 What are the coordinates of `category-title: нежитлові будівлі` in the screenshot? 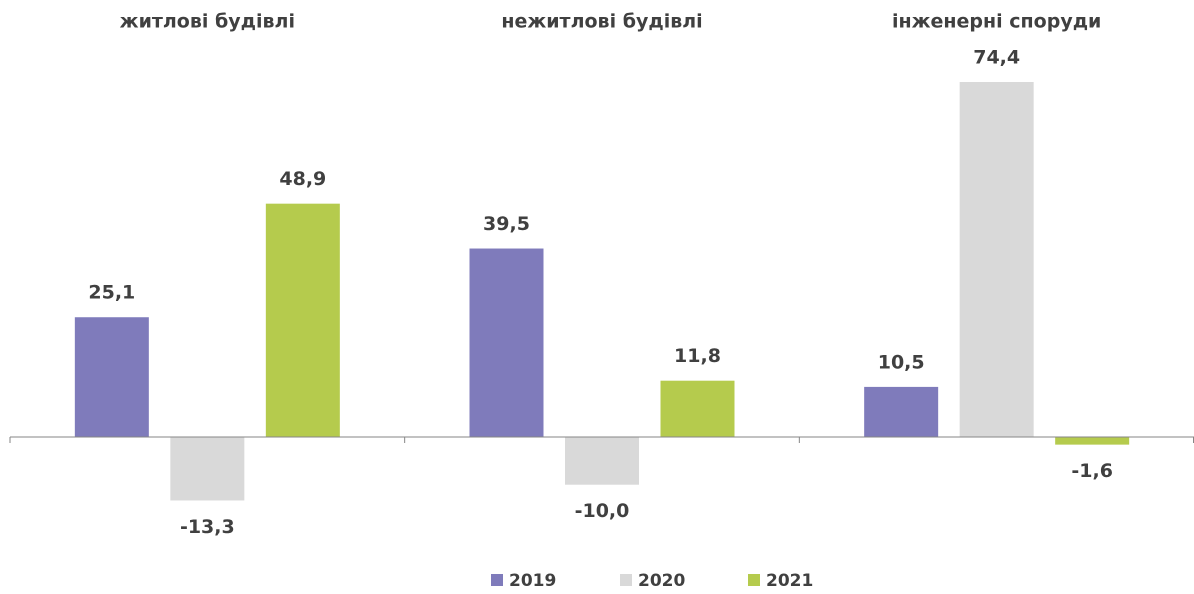 It's located at (601, 22).